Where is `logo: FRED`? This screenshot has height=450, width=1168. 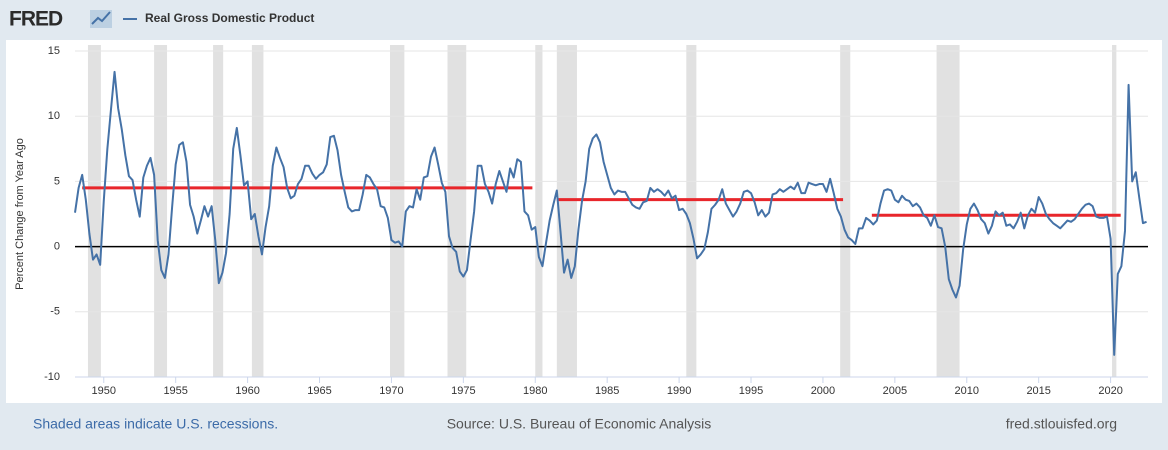 logo: FRED is located at coordinates (36, 19).